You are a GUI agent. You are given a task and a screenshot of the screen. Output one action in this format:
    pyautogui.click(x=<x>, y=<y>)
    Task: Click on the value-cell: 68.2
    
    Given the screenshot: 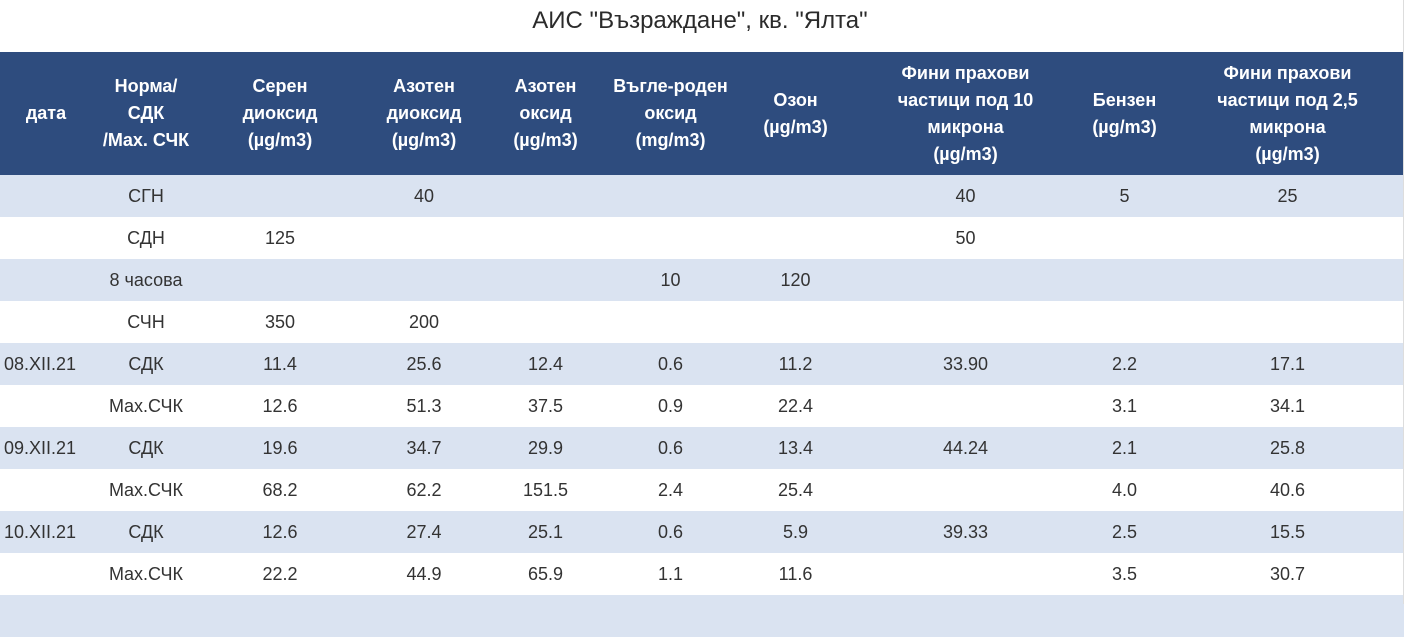 What is the action you would take?
    pyautogui.click(x=280, y=489)
    